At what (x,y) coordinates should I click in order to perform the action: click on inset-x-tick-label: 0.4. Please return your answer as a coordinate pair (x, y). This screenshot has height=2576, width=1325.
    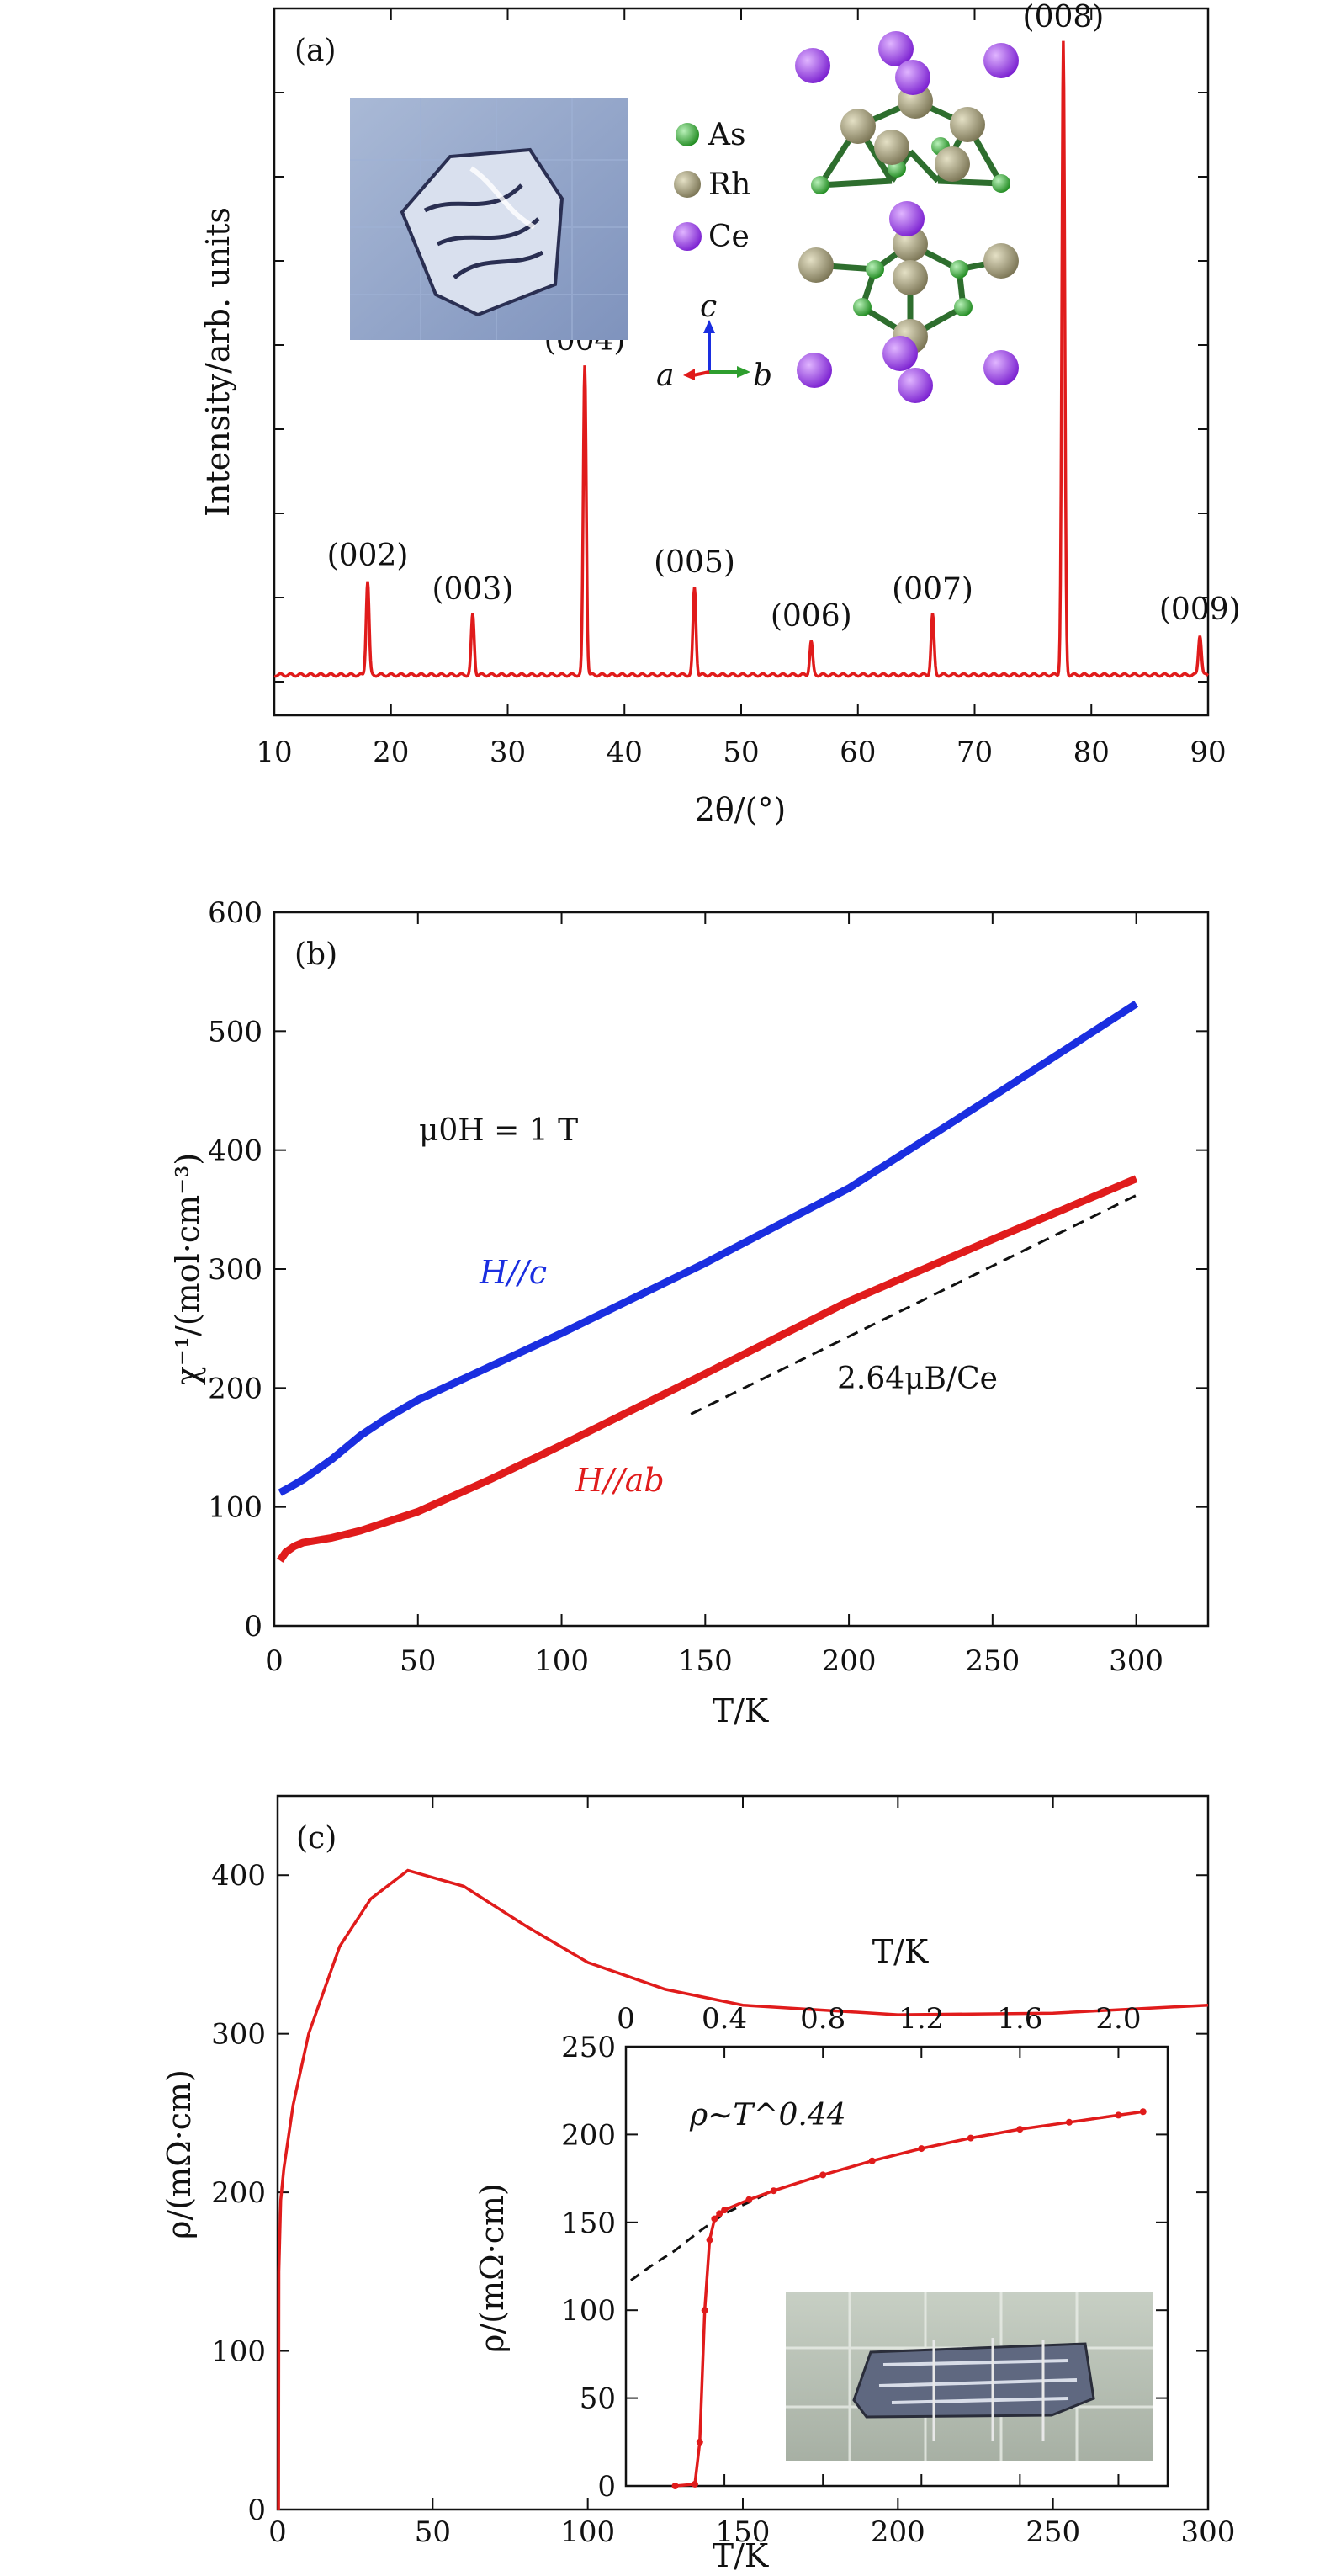
    Looking at the image, I should click on (724, 2019).